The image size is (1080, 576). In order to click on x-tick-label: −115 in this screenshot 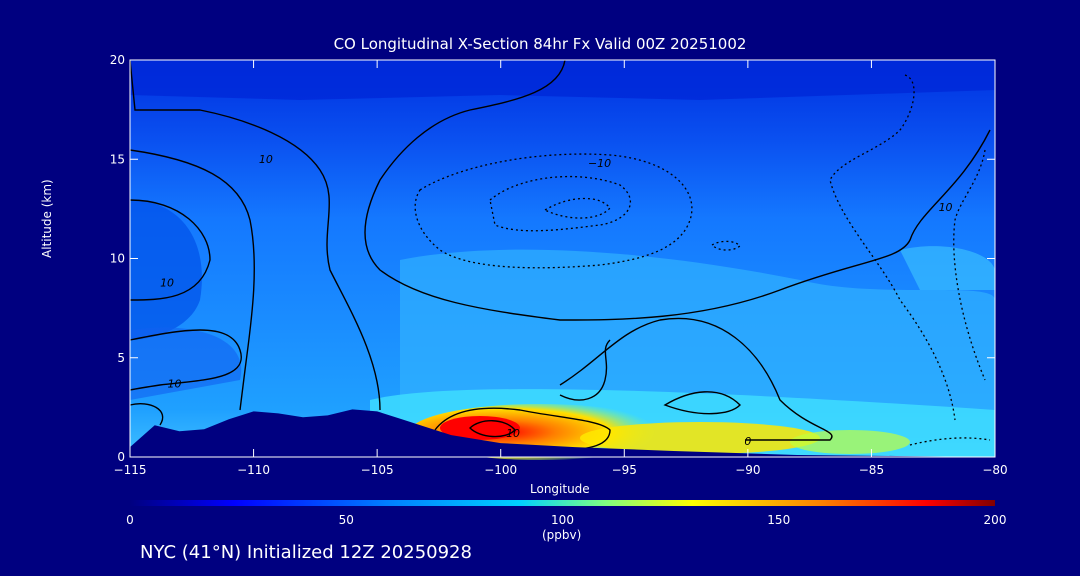, I will do `click(130, 470)`.